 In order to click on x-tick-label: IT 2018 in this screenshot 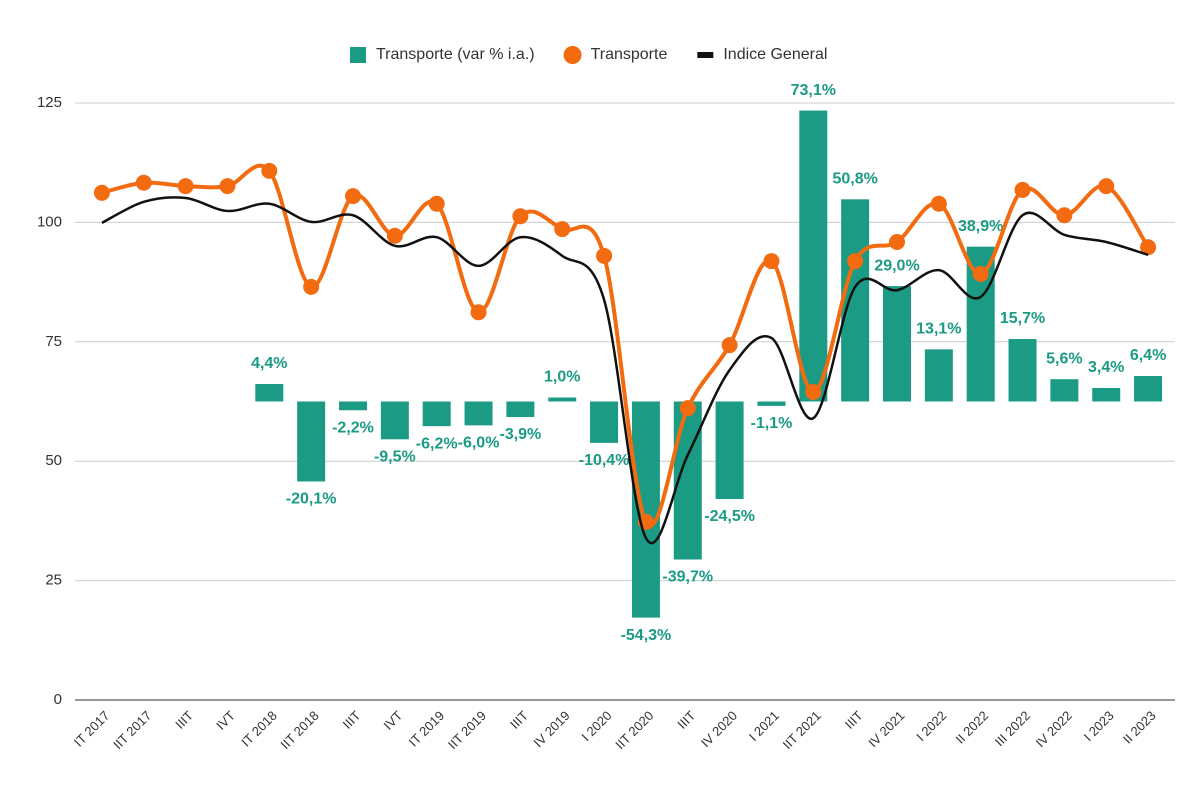, I will do `click(259, 729)`.